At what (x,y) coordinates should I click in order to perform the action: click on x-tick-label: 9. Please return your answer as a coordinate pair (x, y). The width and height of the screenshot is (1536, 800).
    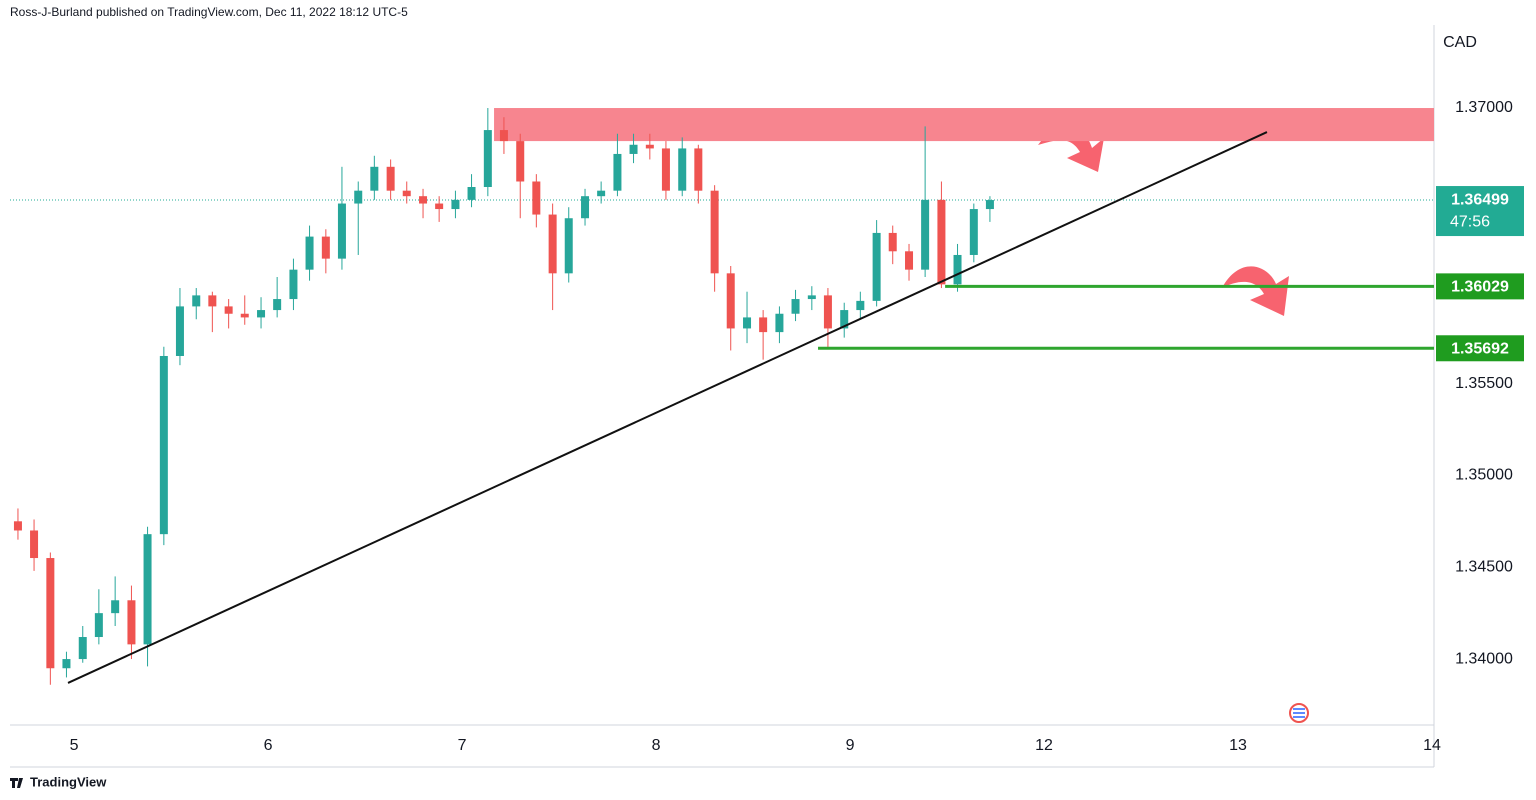
    Looking at the image, I should click on (850, 745).